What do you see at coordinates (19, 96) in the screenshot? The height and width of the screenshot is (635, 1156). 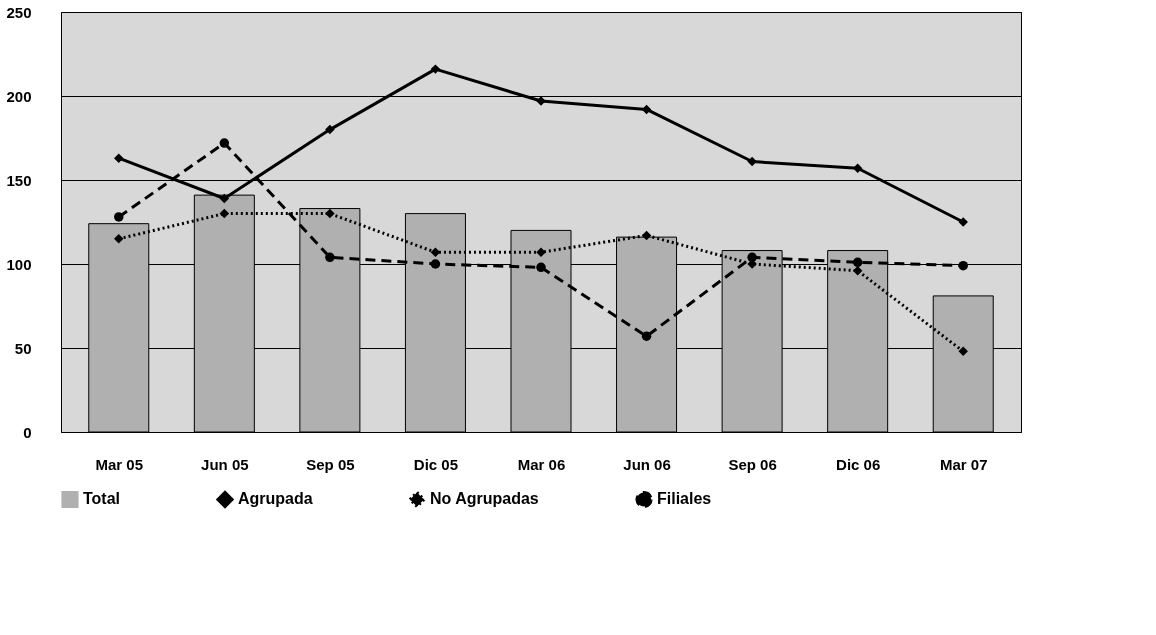 I see `y-tick-label: 200` at bounding box center [19, 96].